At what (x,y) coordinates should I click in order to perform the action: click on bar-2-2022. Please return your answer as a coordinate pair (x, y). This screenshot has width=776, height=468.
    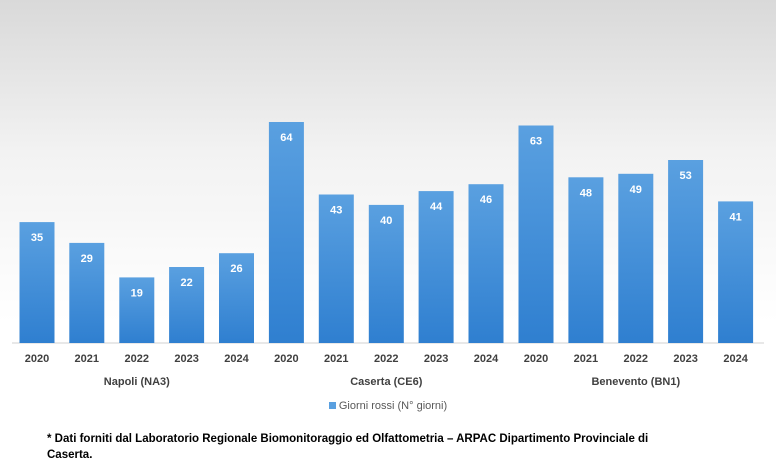
    Looking at the image, I should click on (636, 258).